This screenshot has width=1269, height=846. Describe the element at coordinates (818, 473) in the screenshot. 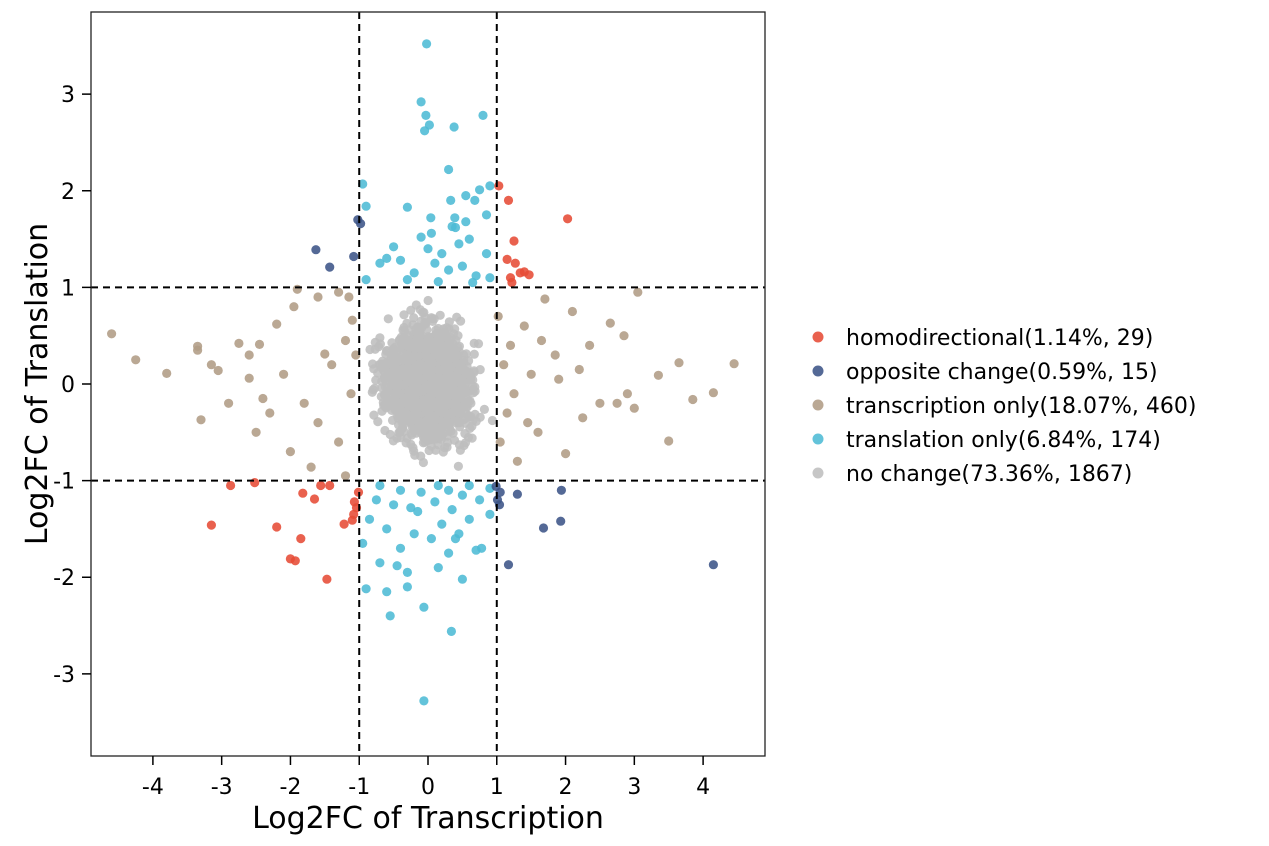

I see `legend-marker` at that location.